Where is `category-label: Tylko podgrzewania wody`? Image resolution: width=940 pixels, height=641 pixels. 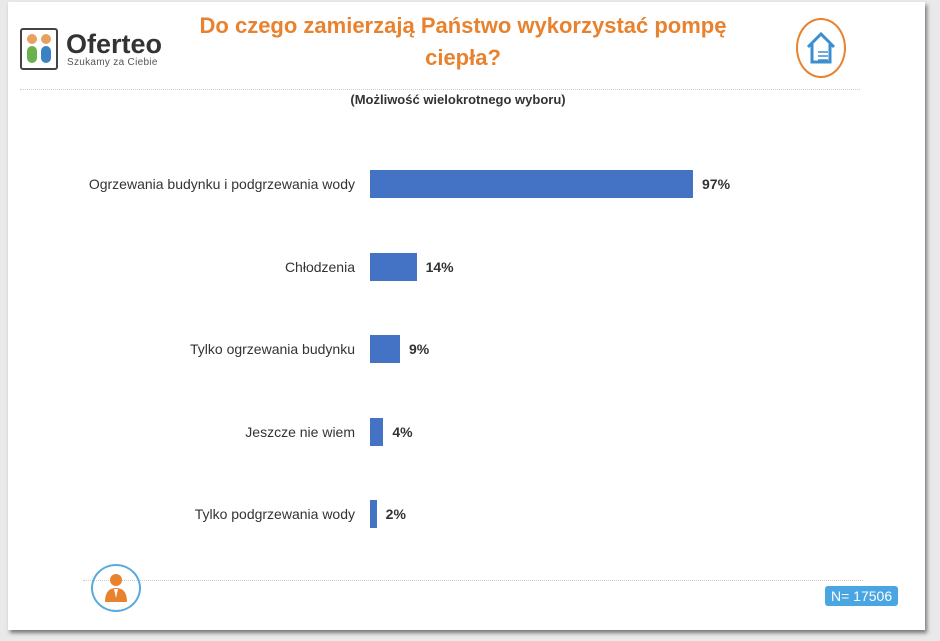 category-label: Tylko podgrzewania wody is located at coordinates (274, 514).